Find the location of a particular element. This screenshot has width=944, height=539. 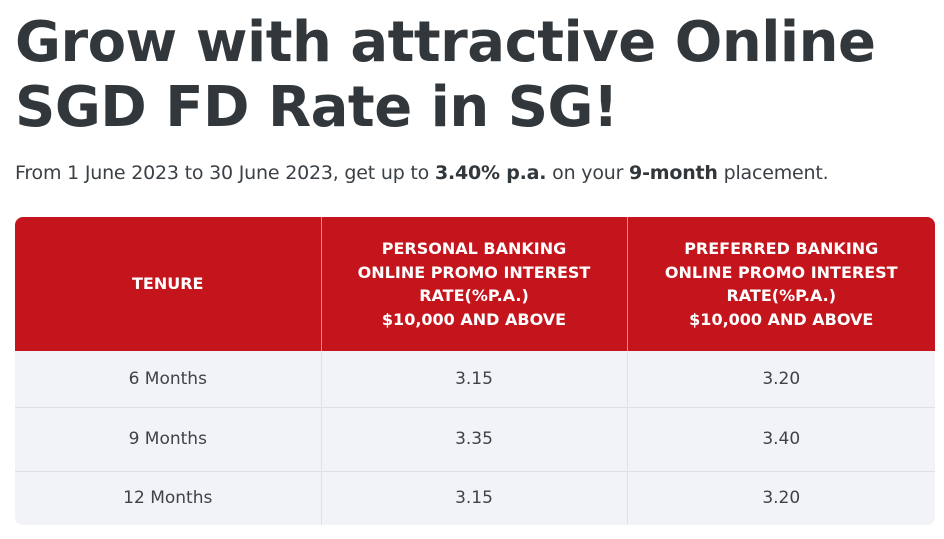

header-personal-line-1: PERSONAL BANKING is located at coordinates (474, 248).